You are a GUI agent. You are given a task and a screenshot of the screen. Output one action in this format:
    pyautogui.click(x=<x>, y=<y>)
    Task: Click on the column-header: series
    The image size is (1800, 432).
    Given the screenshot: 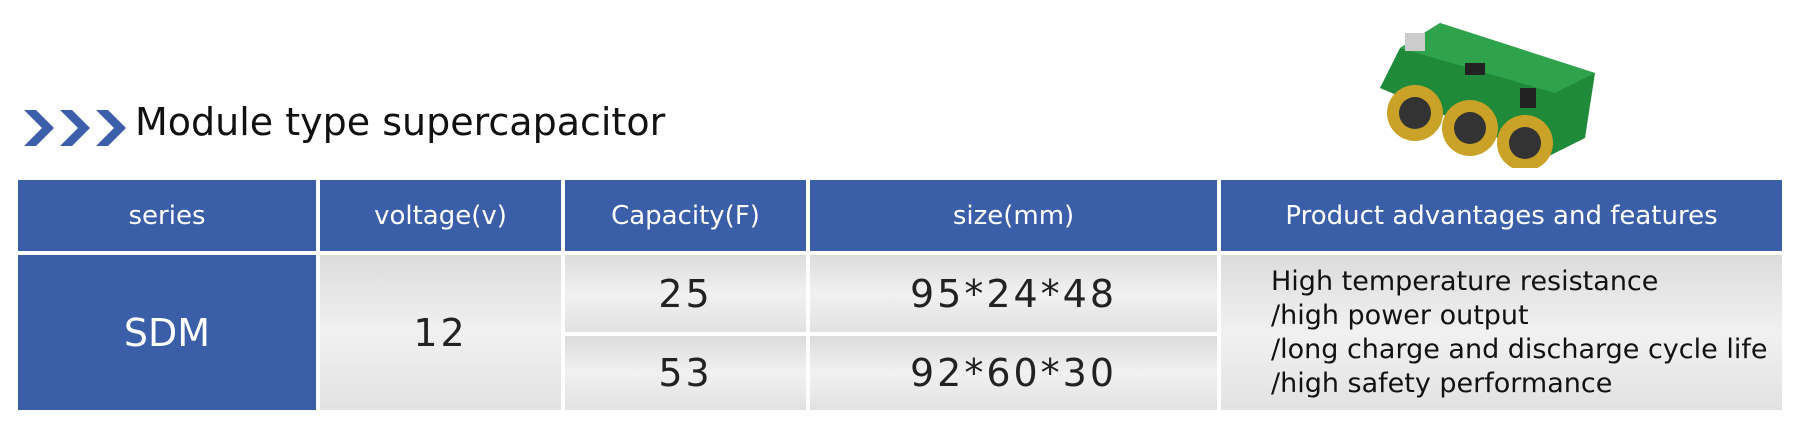 What is the action you would take?
    pyautogui.click(x=167, y=215)
    